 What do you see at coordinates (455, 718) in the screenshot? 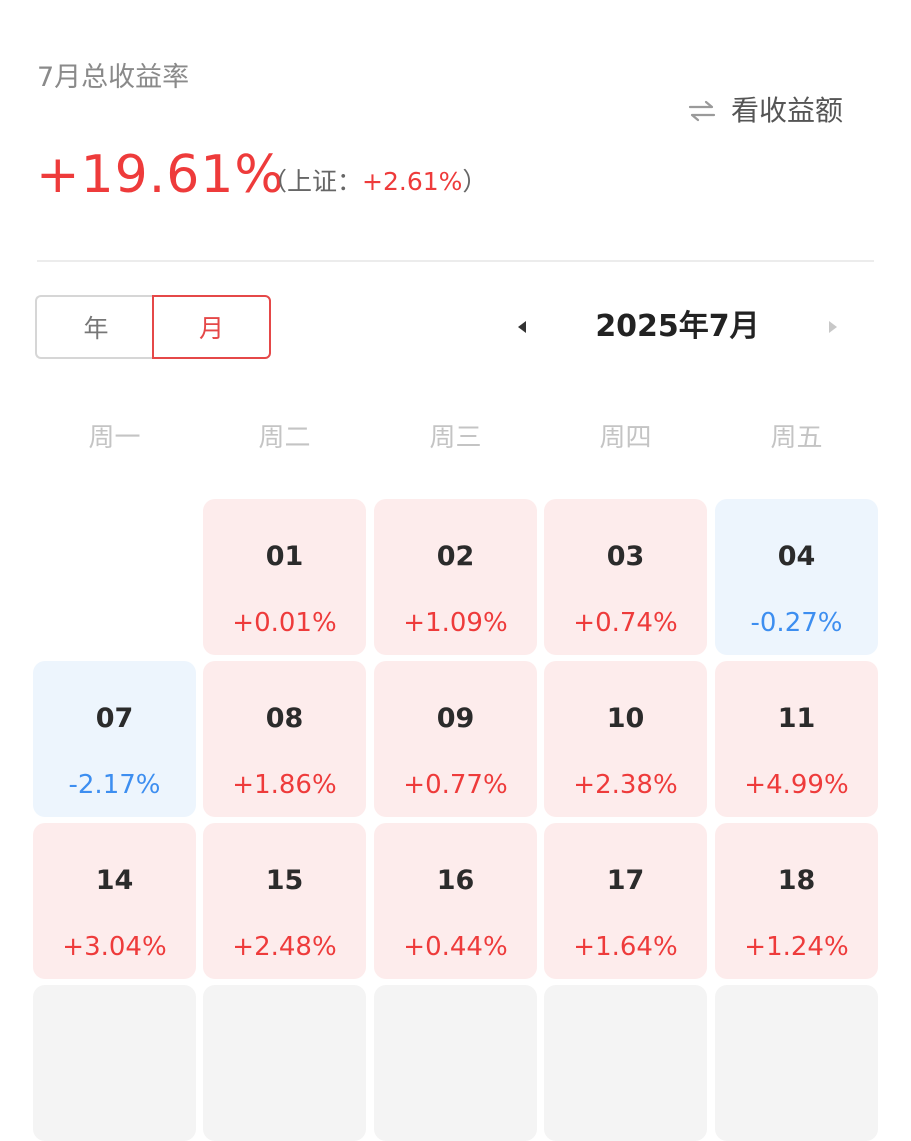
I see `day-number: 09` at bounding box center [455, 718].